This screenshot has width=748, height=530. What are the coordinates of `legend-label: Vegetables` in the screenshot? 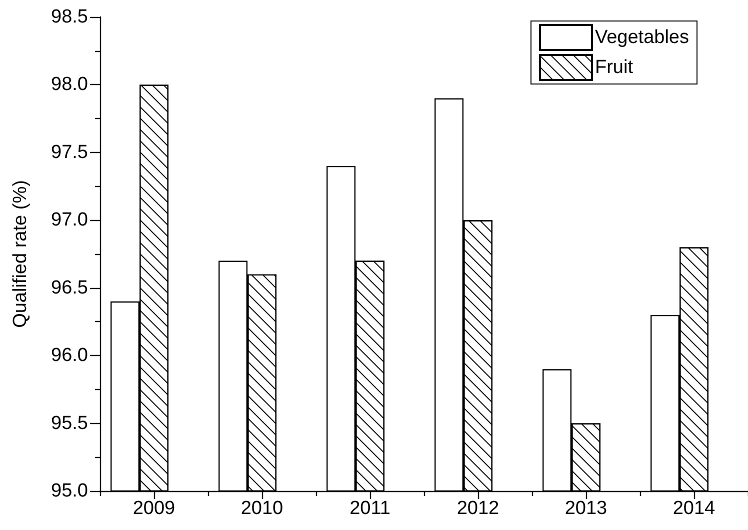 It's located at (642, 37).